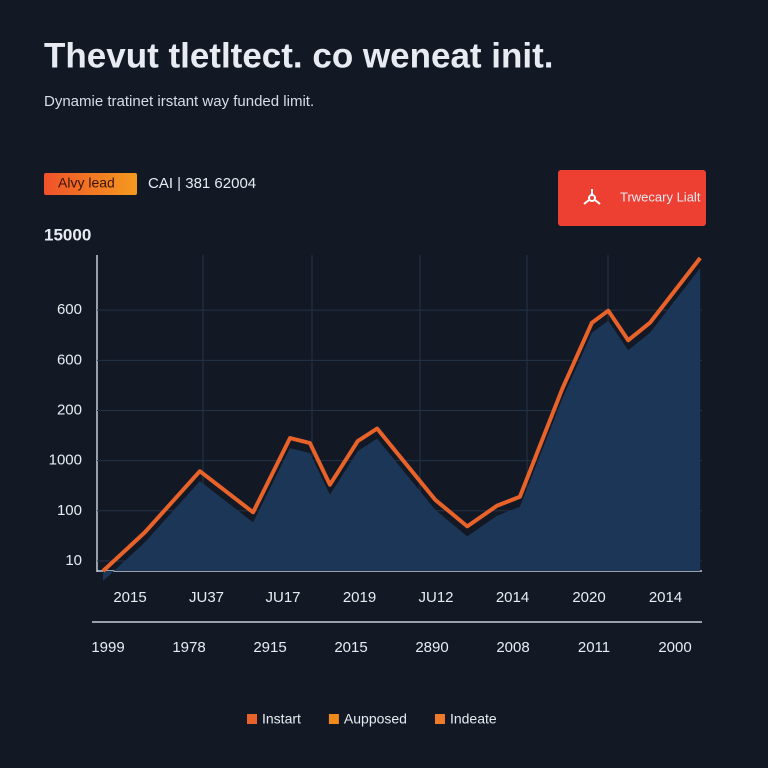 This screenshot has width=768, height=768. Describe the element at coordinates (512, 647) in the screenshot. I see `x-tick-label-2: 2008` at that location.